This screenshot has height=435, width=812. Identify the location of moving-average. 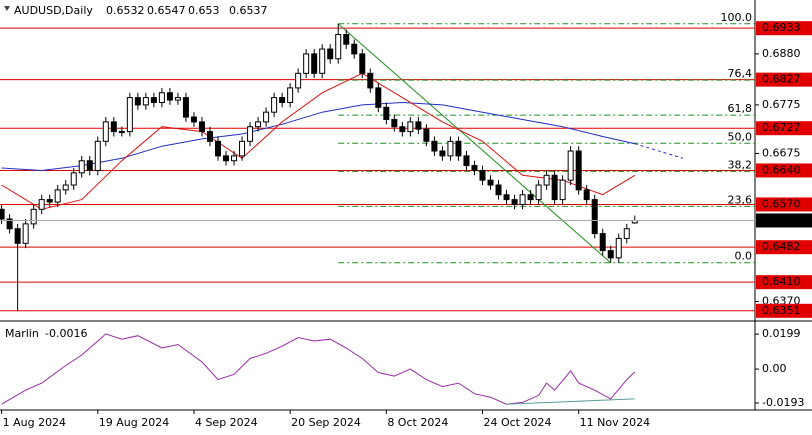
(318, 136).